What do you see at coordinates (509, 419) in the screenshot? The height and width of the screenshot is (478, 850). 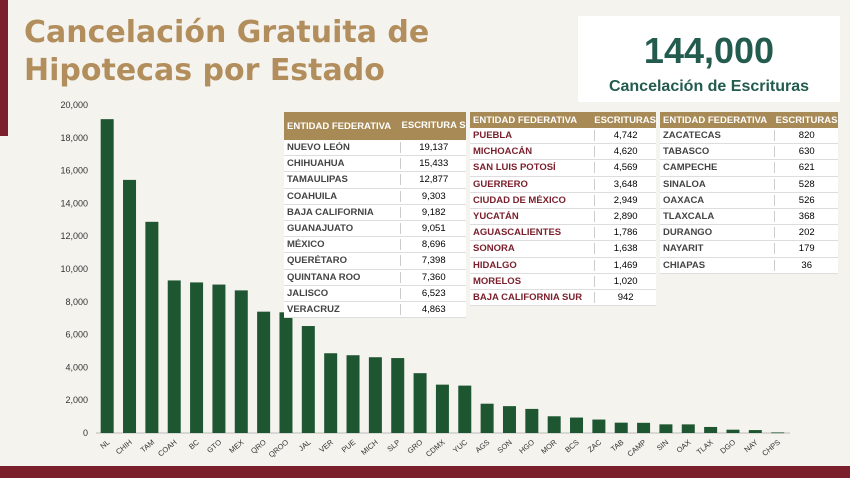 I see `bar-son` at bounding box center [509, 419].